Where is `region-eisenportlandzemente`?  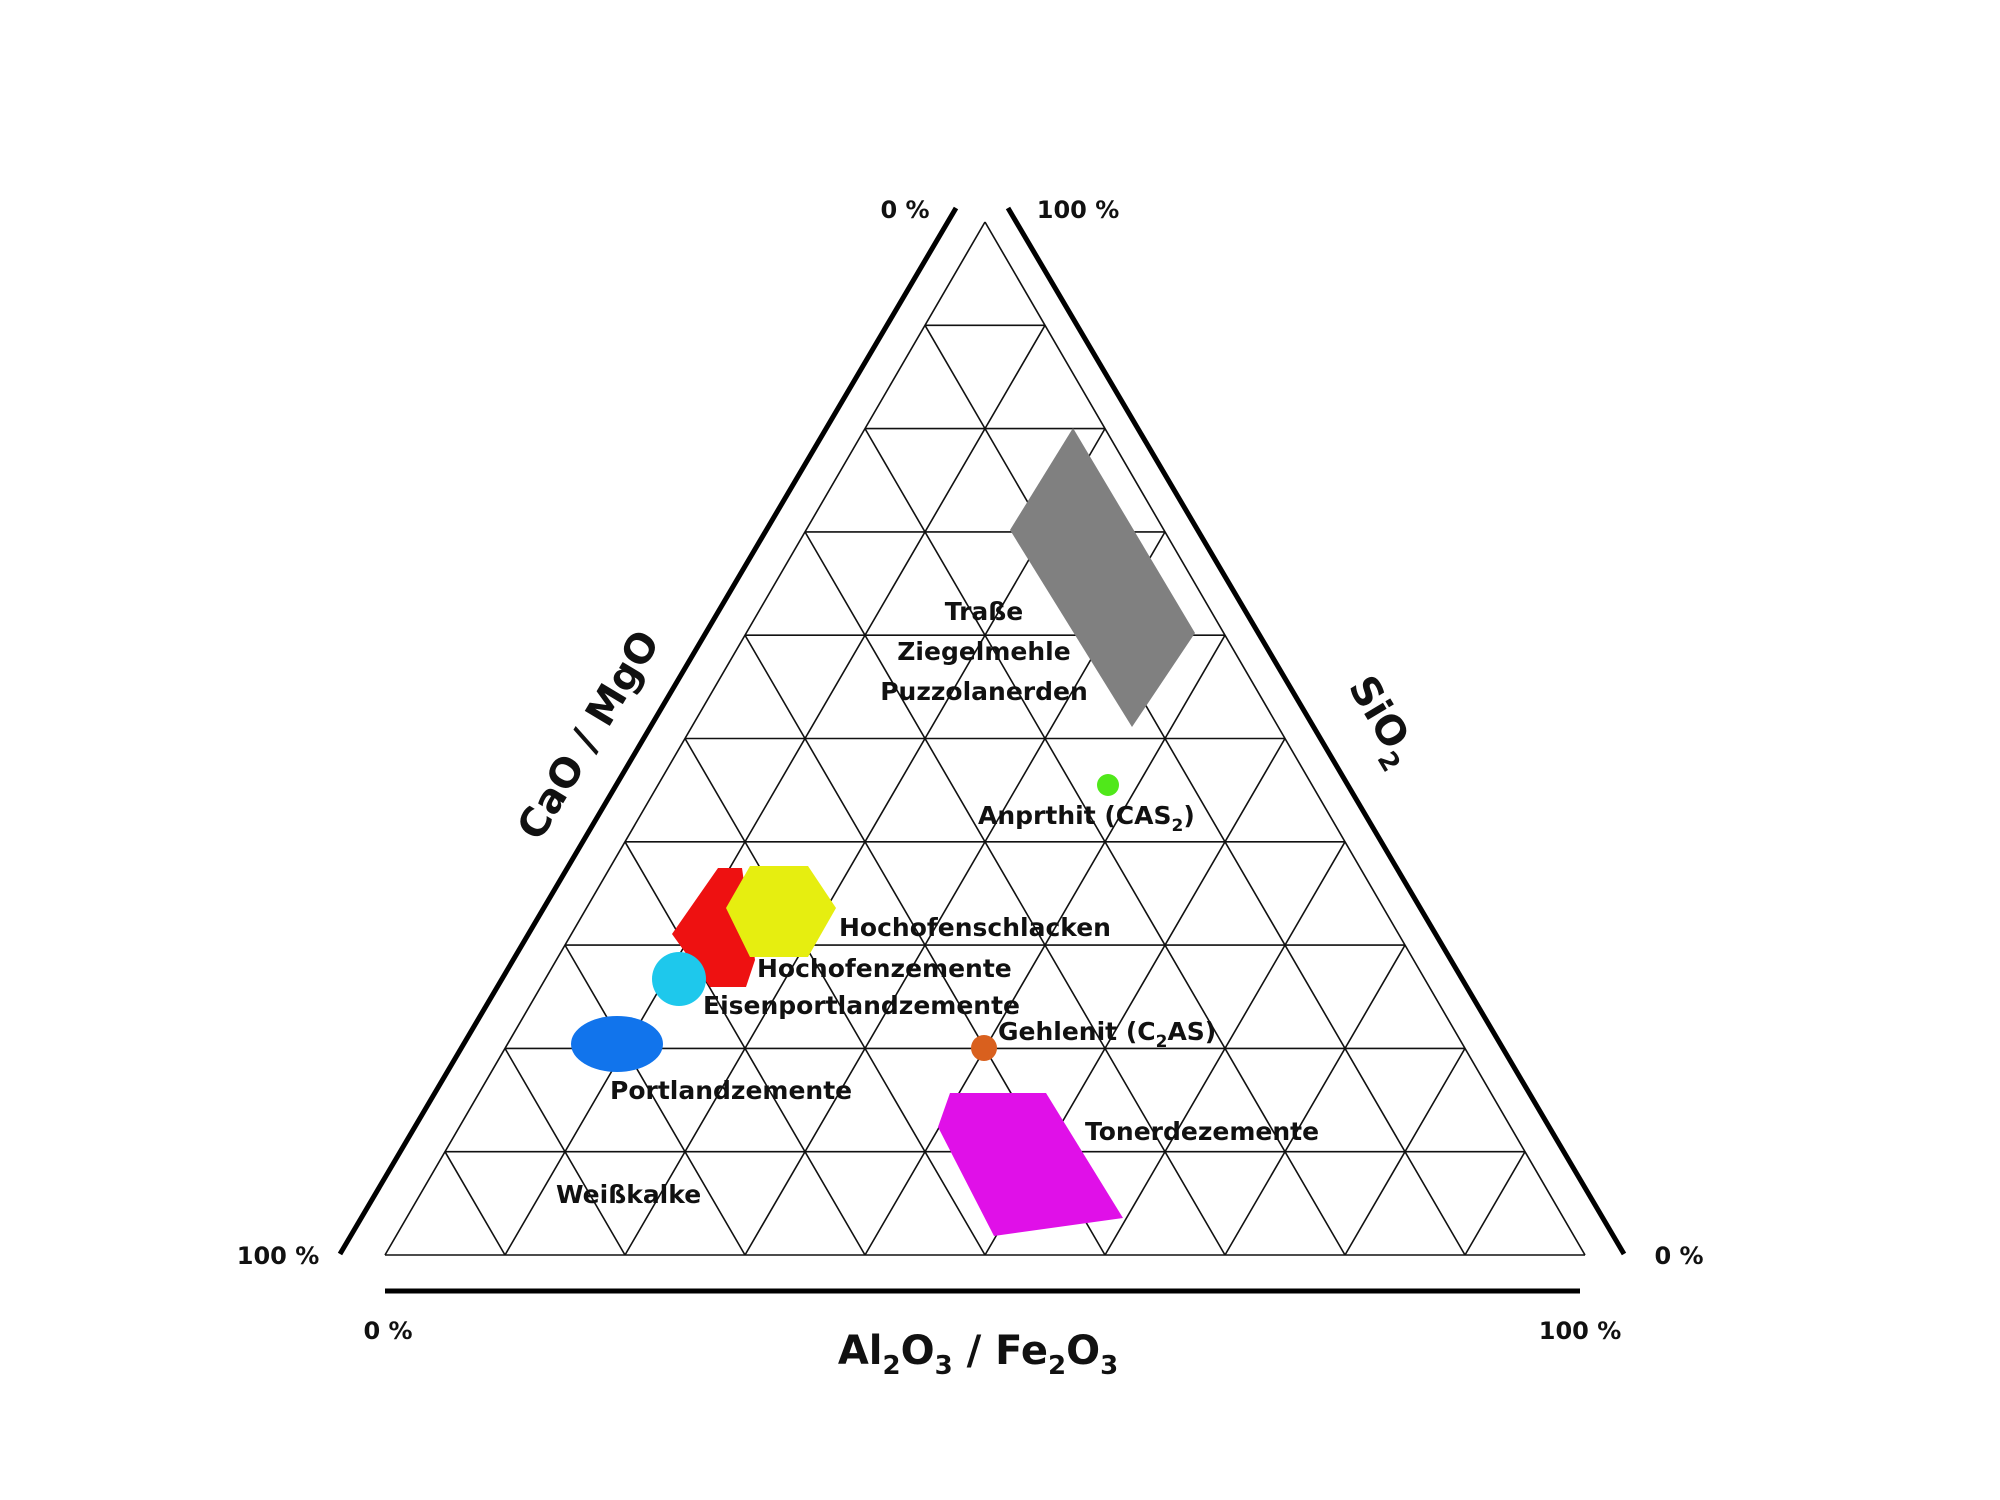
region-eisenportlandzemente is located at coordinates (679, 979).